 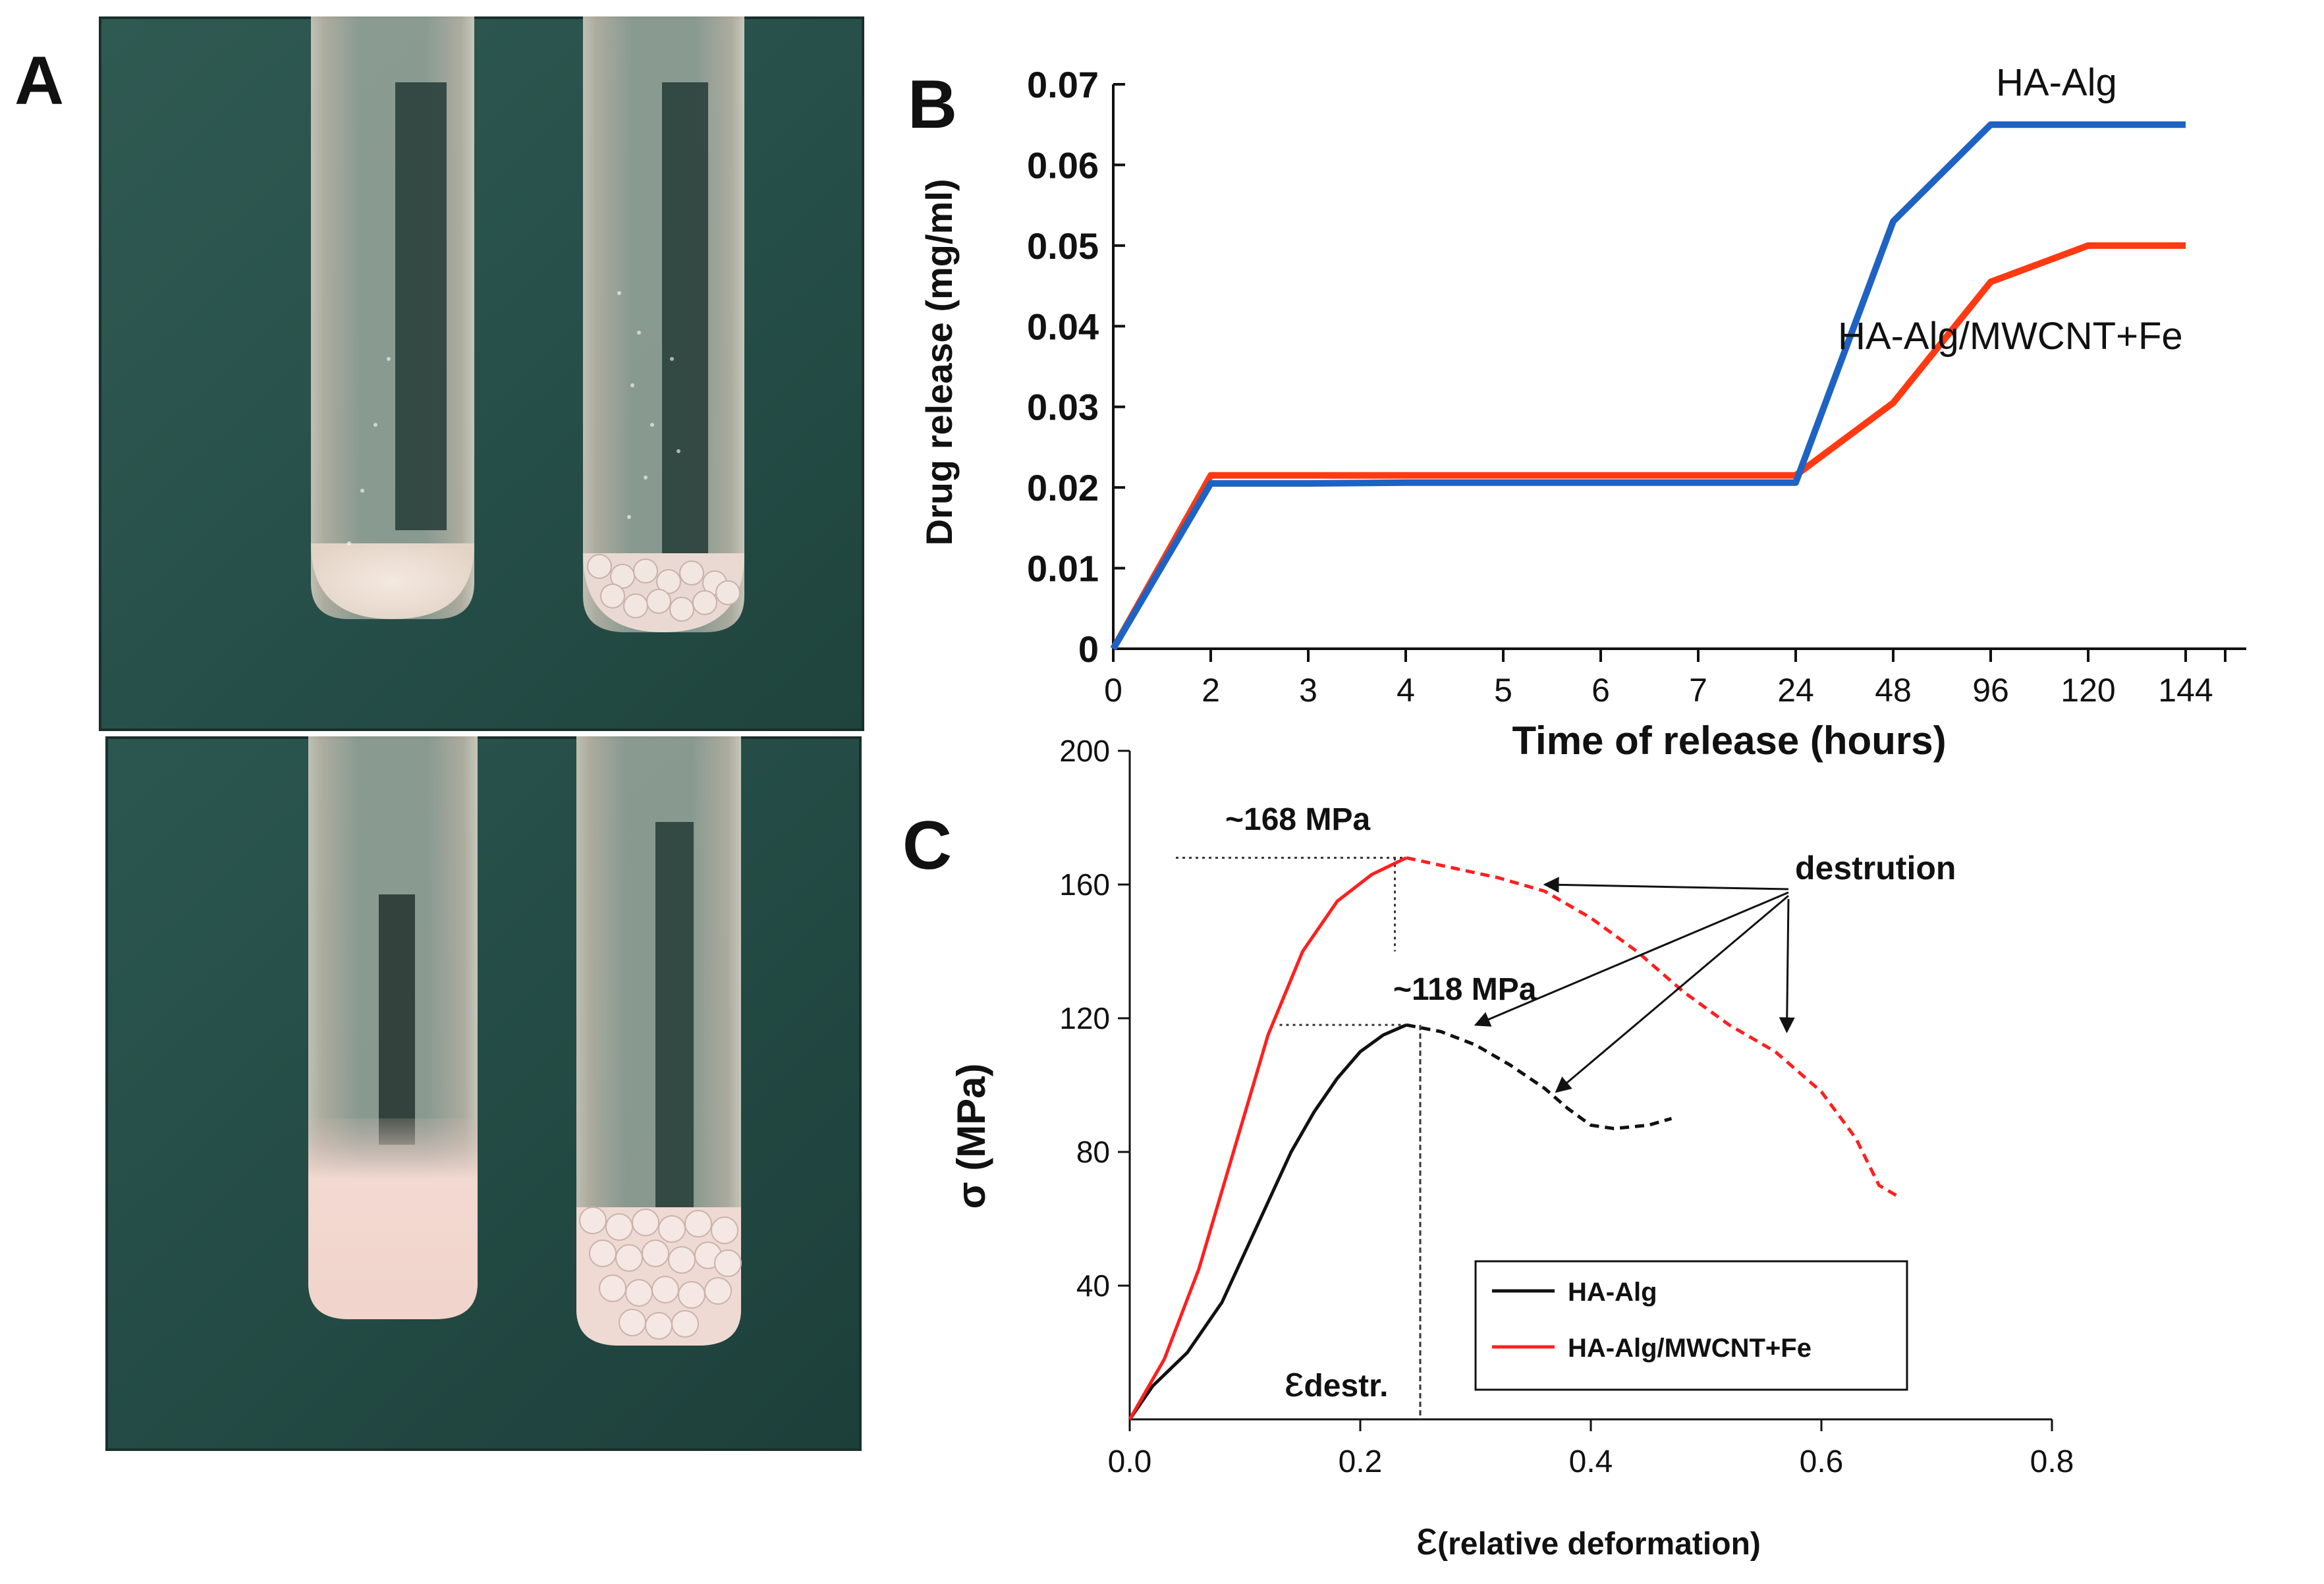 What do you see at coordinates (1600, 691) in the screenshot?
I see `x-tick-label: 6` at bounding box center [1600, 691].